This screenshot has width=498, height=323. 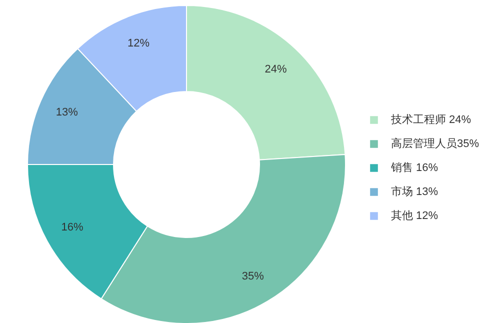 I want to click on data-label: 35%, so click(x=253, y=276).